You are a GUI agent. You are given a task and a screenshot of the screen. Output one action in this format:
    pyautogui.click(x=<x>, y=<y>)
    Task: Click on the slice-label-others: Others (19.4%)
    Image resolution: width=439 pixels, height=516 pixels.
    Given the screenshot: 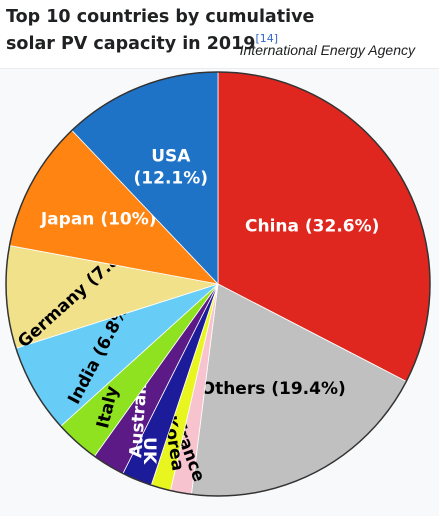 What is the action you would take?
    pyautogui.click(x=273, y=389)
    